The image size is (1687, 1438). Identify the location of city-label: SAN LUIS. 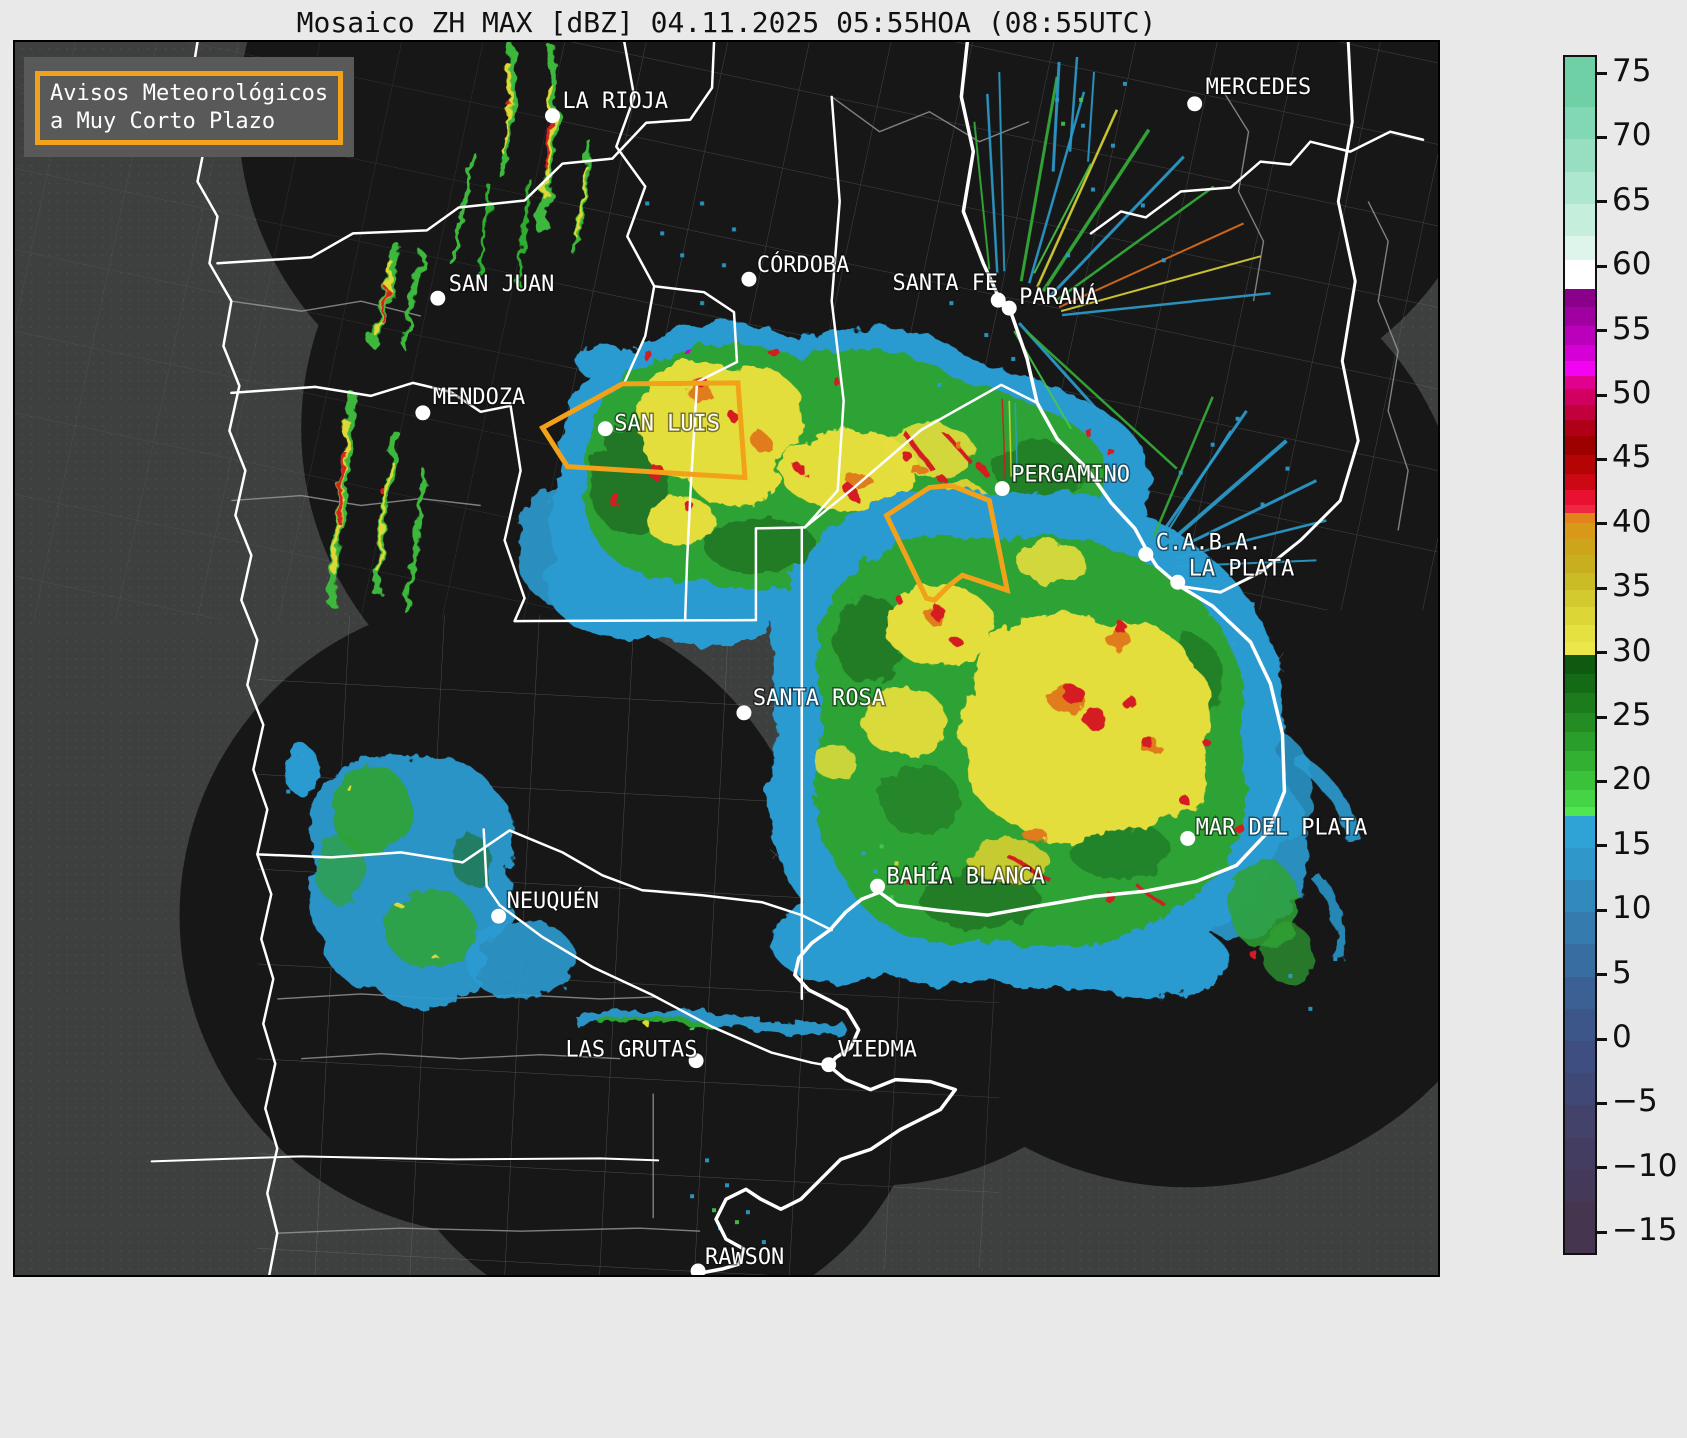
(667, 424).